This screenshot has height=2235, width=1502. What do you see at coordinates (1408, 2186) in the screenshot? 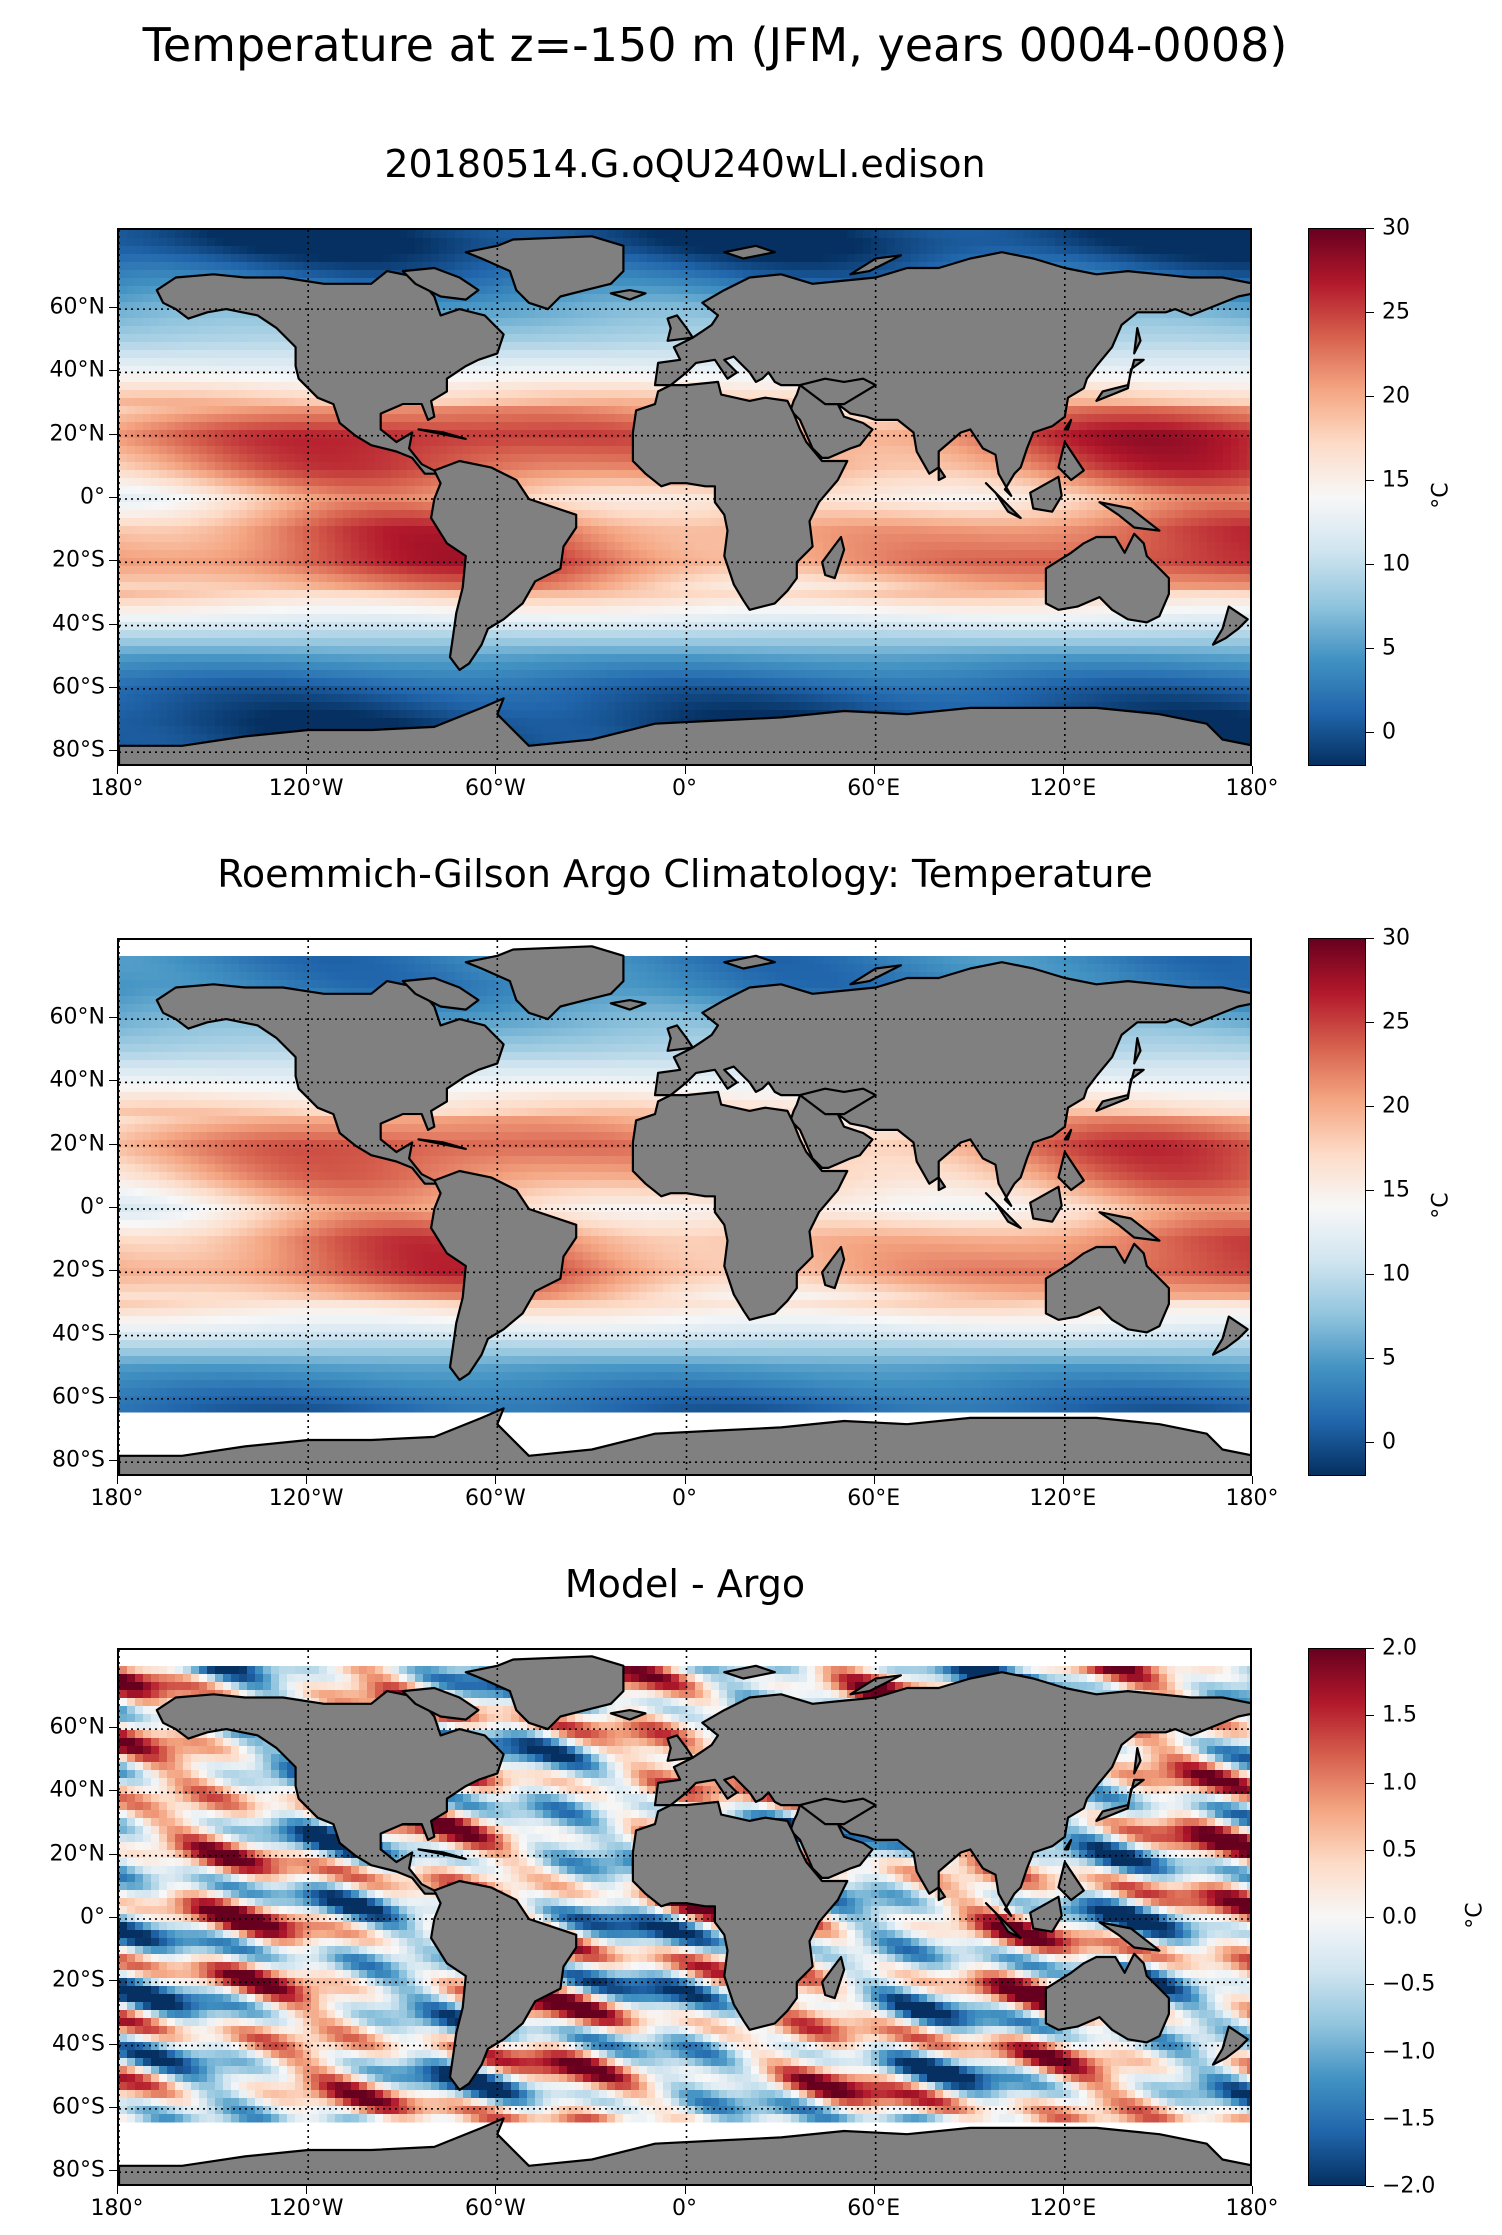
I see `colorbar-tick-label: −2.0` at bounding box center [1408, 2186].